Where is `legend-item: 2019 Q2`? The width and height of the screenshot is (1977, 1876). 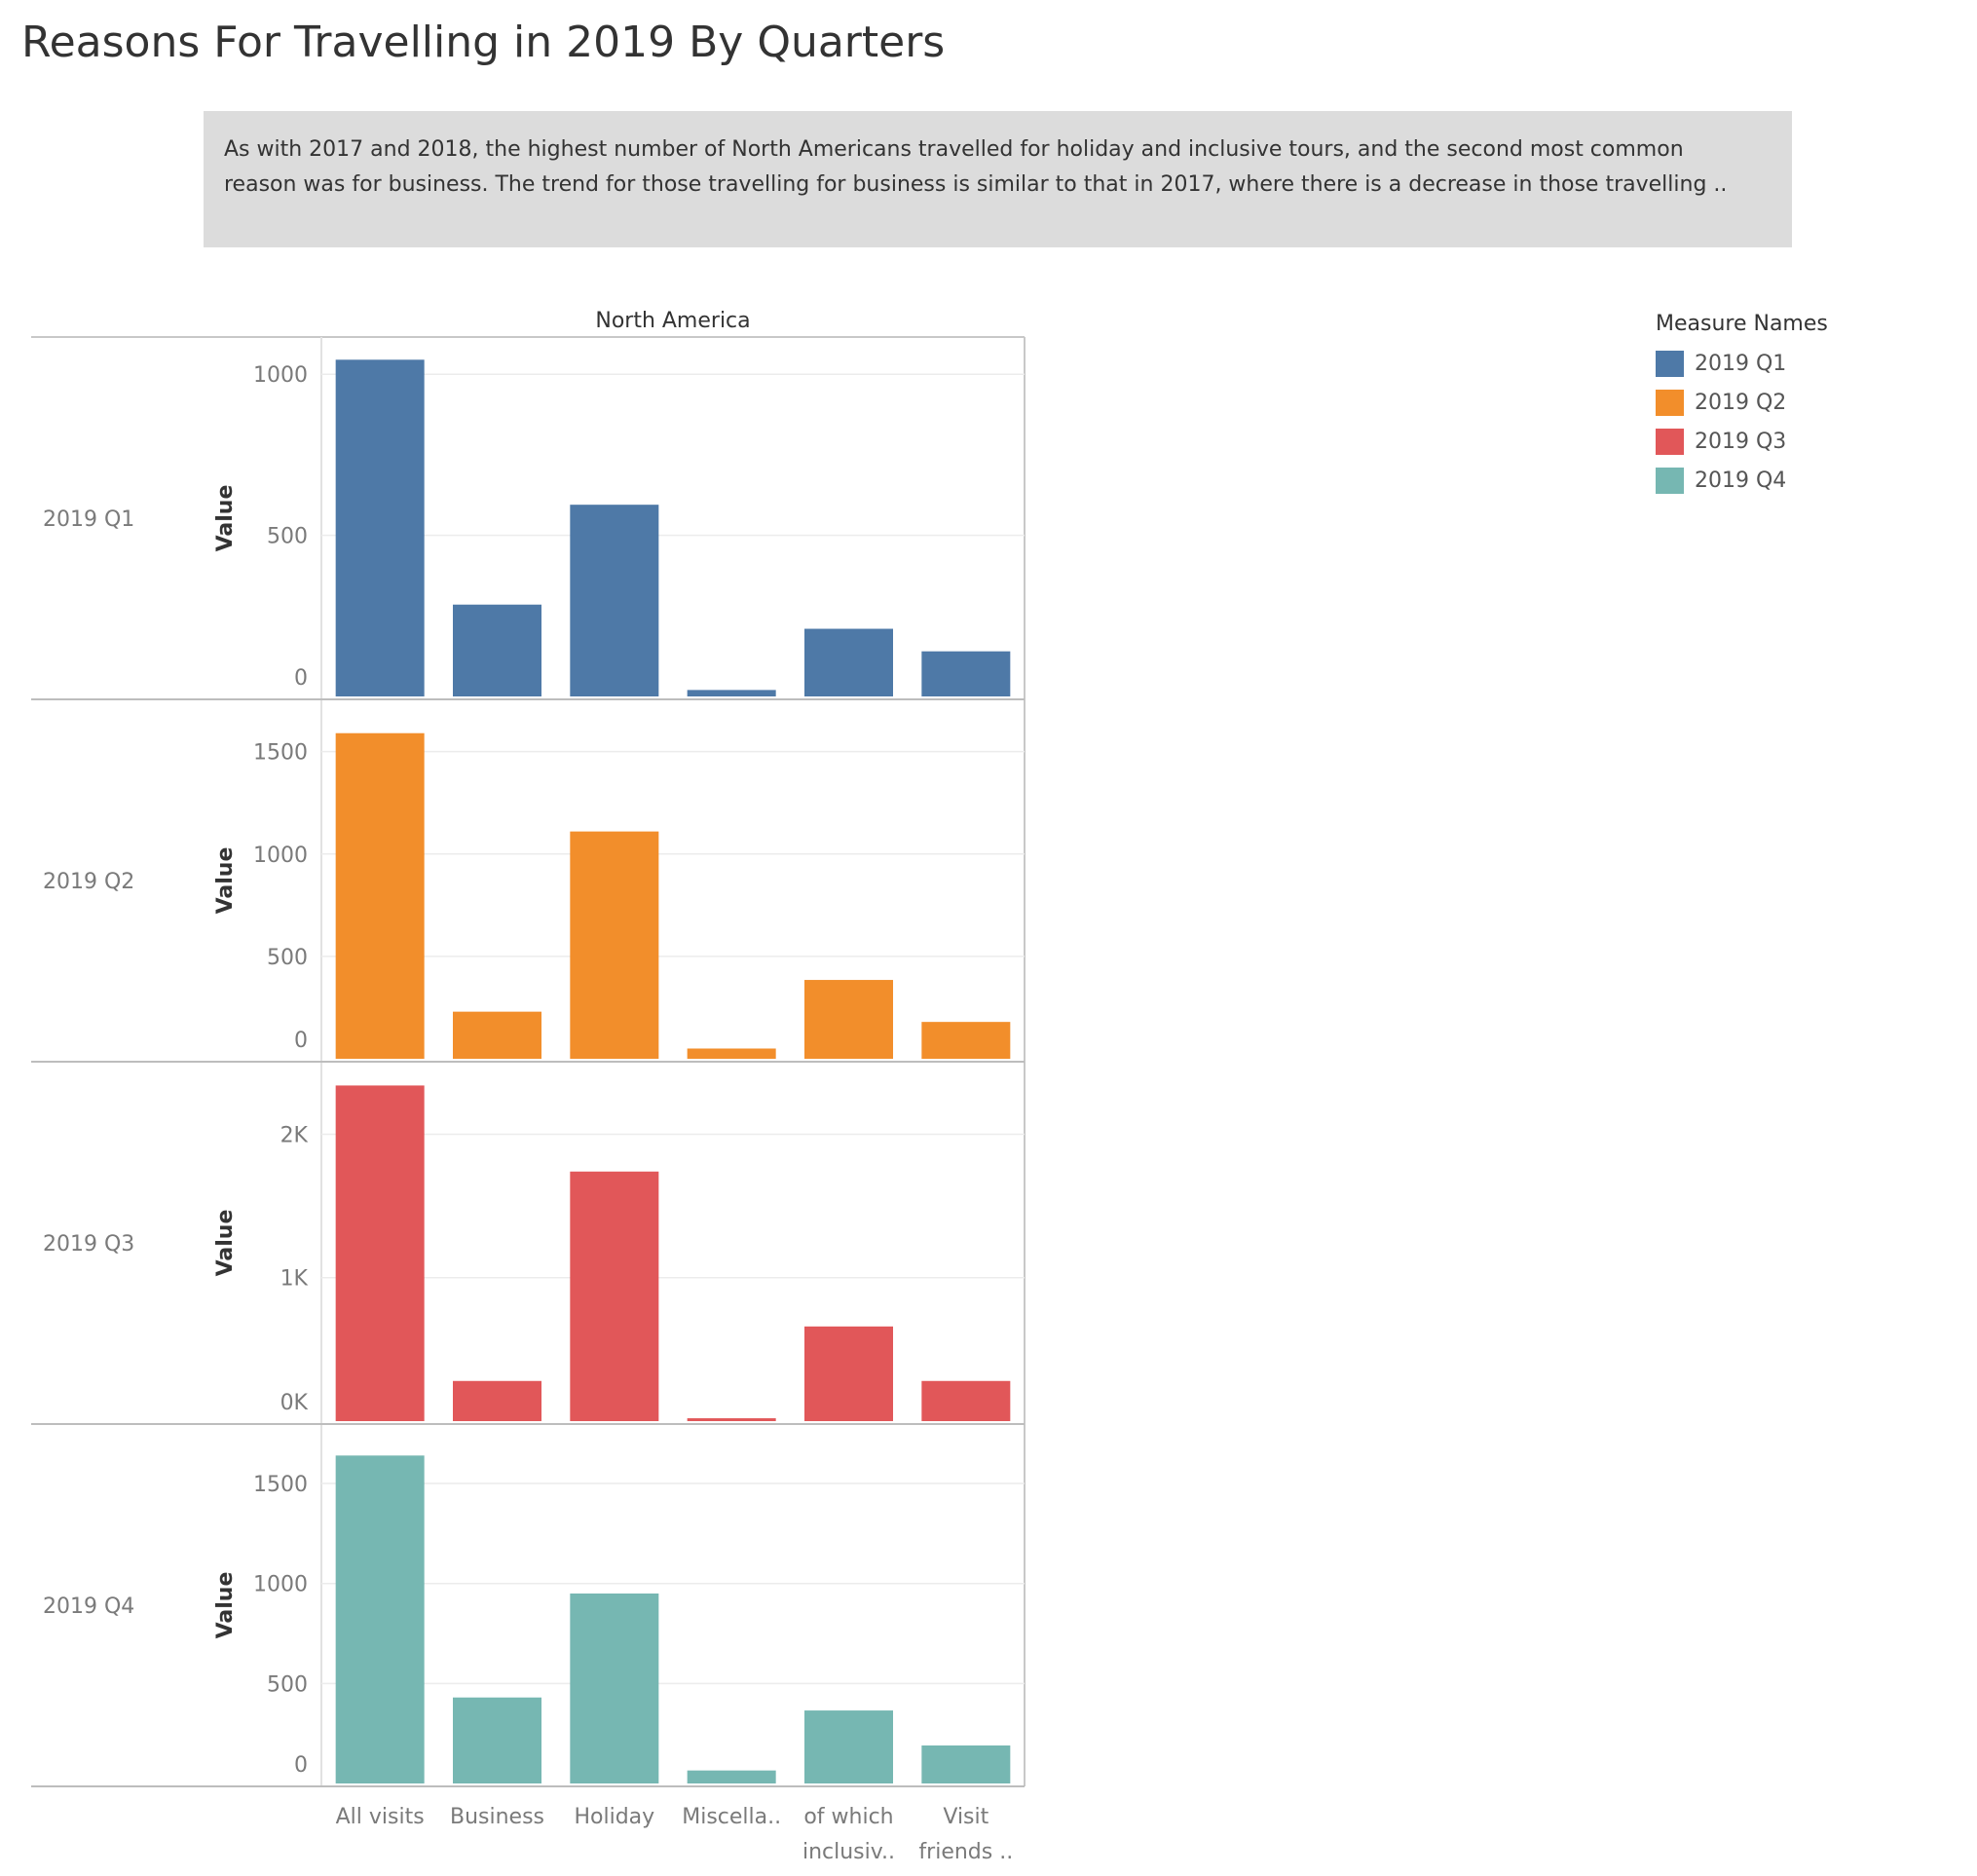 legend-item: 2019 Q2 is located at coordinates (1742, 402).